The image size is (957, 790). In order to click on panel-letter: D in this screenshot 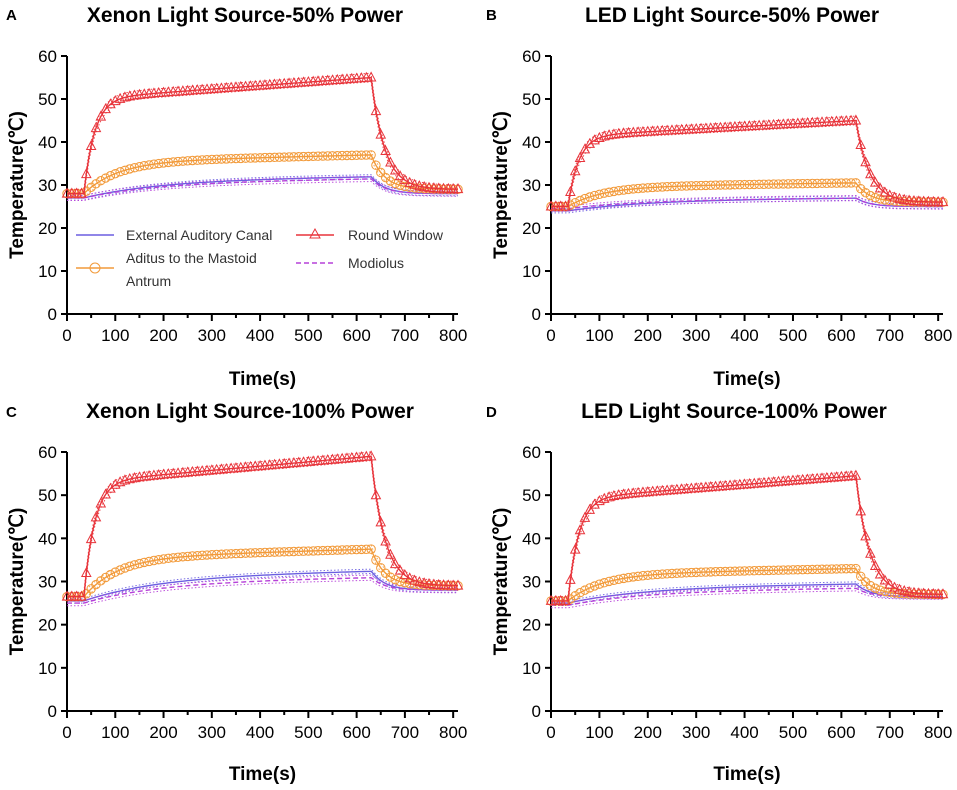, I will do `click(491, 412)`.